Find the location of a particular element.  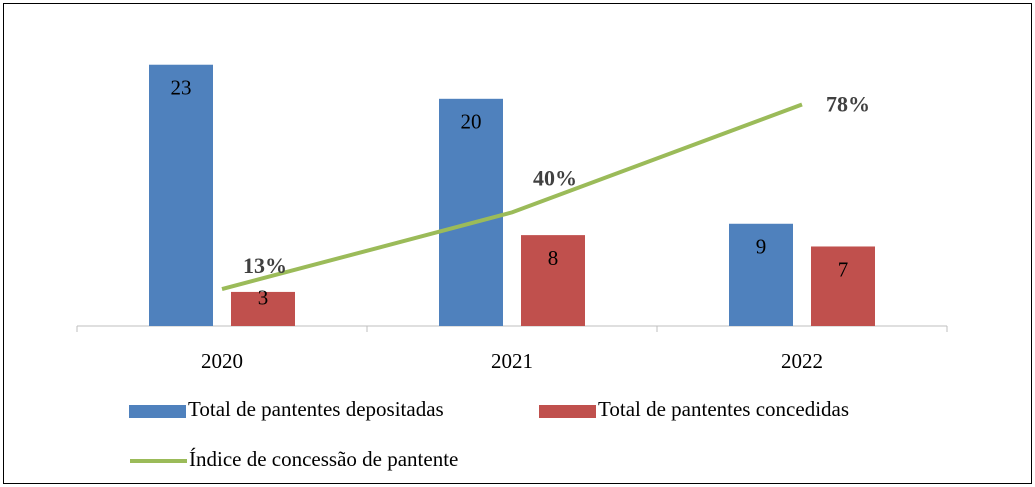

data-label: 23 is located at coordinates (181, 88).